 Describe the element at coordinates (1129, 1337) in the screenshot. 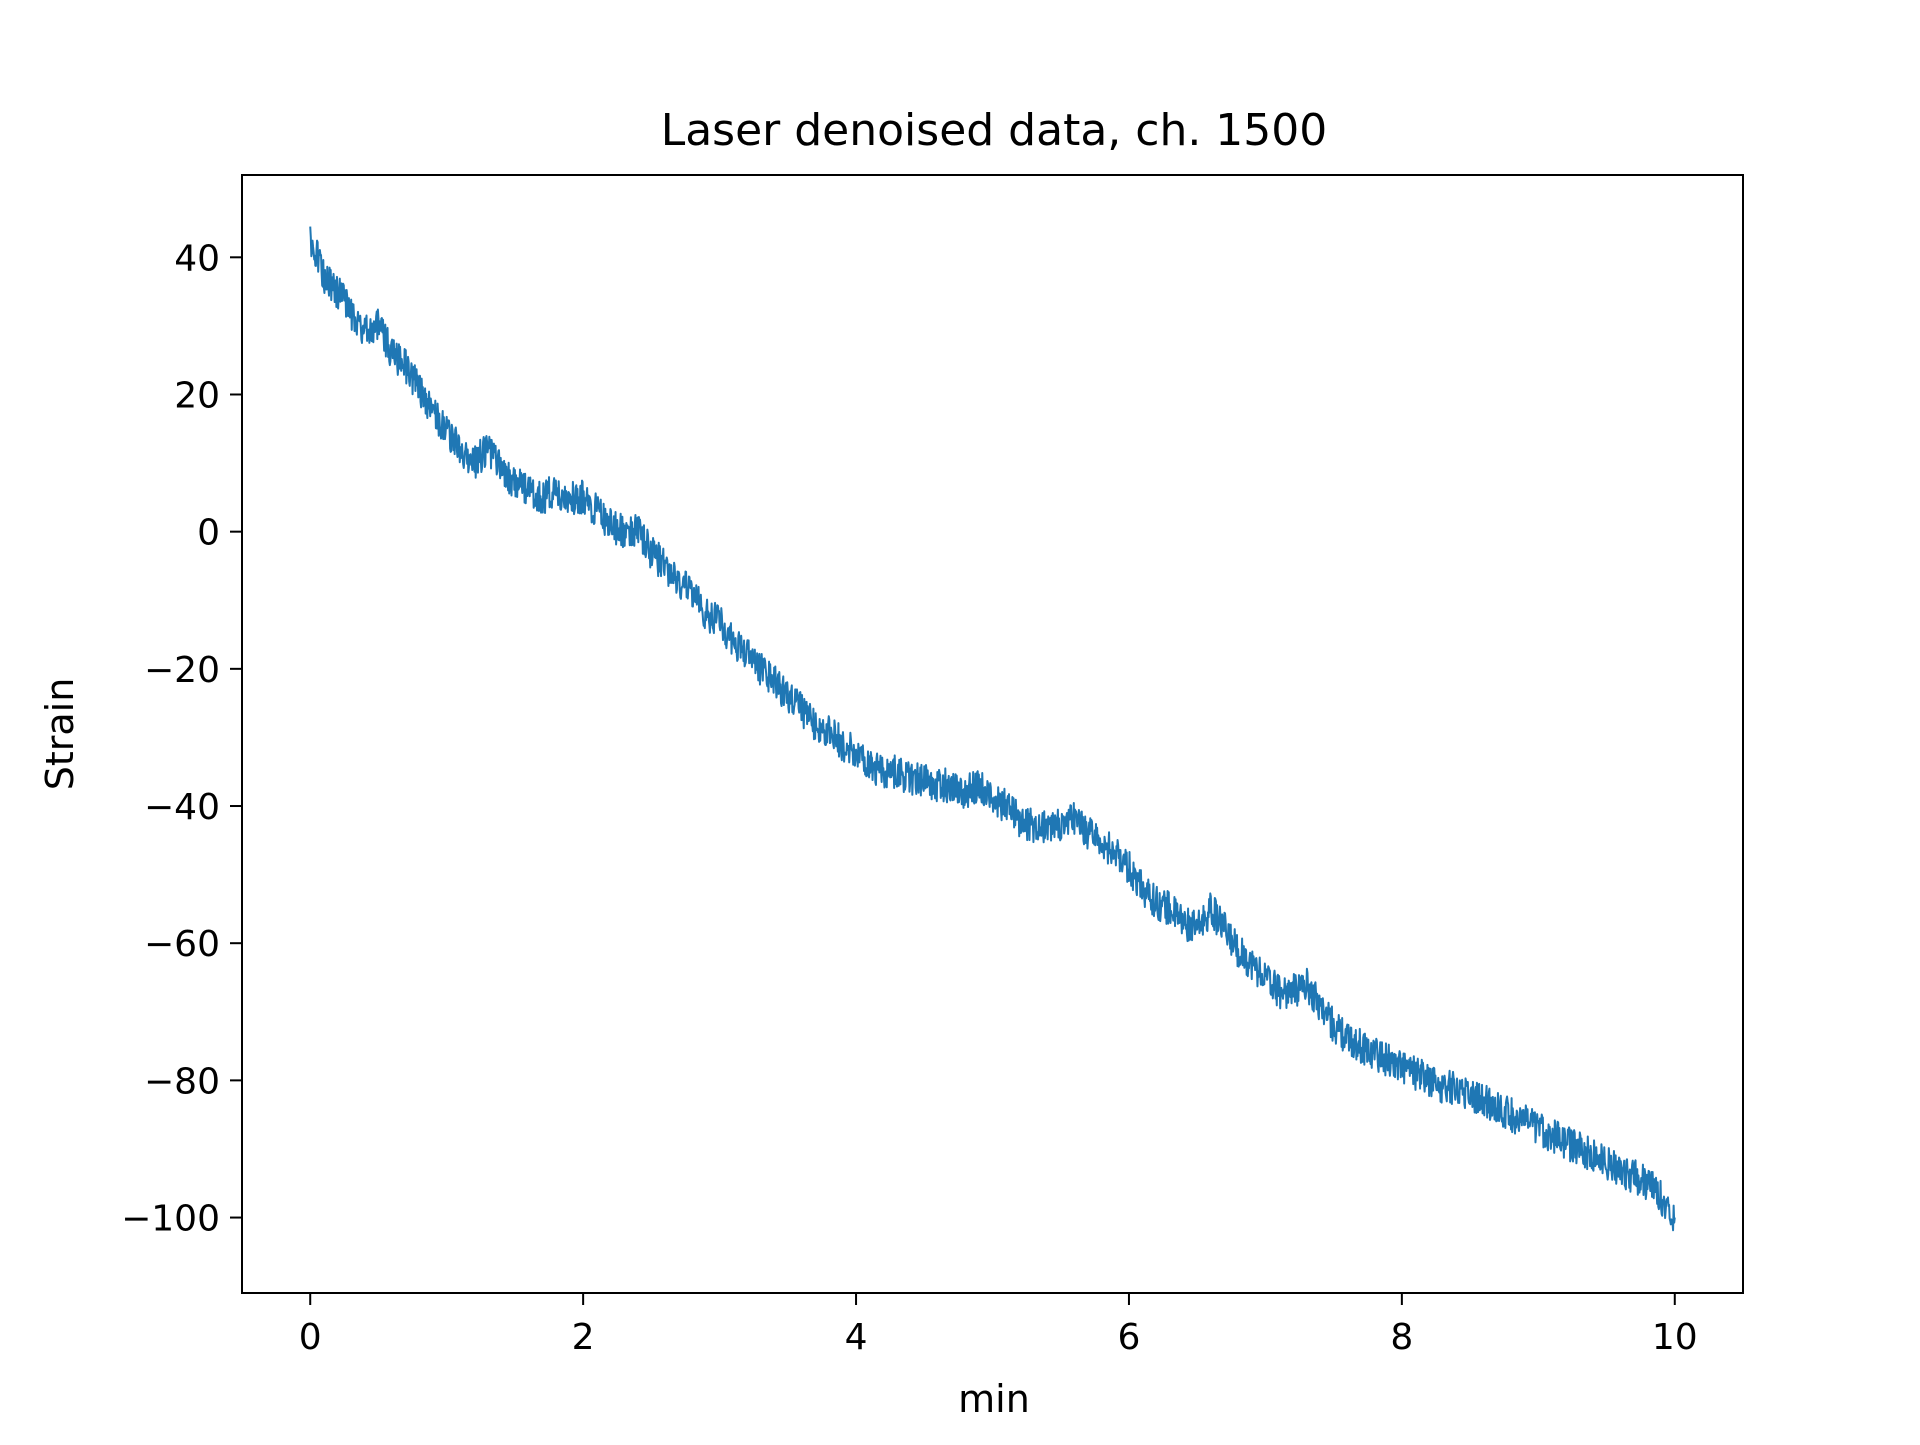

I see `x-tick-label: 6` at that location.